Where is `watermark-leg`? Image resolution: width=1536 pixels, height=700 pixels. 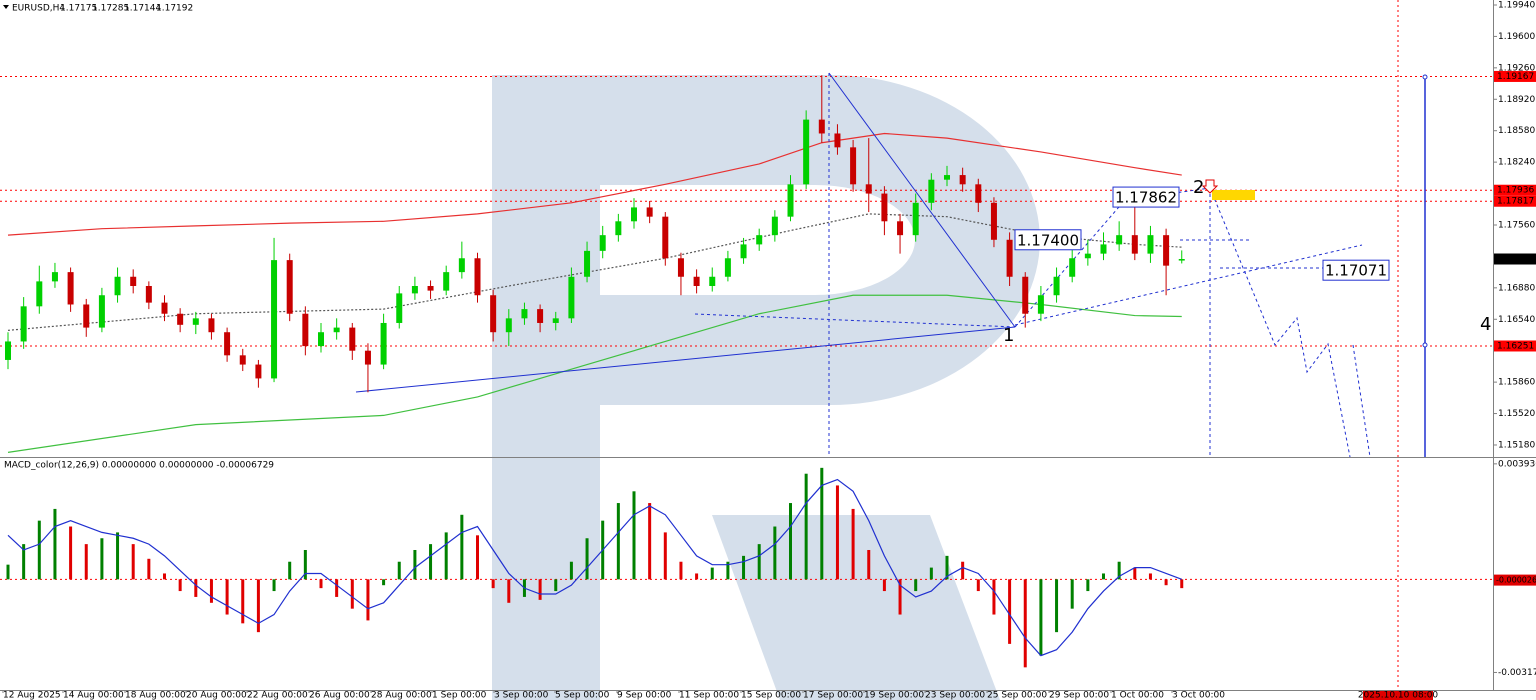 watermark-leg is located at coordinates (856, 607).